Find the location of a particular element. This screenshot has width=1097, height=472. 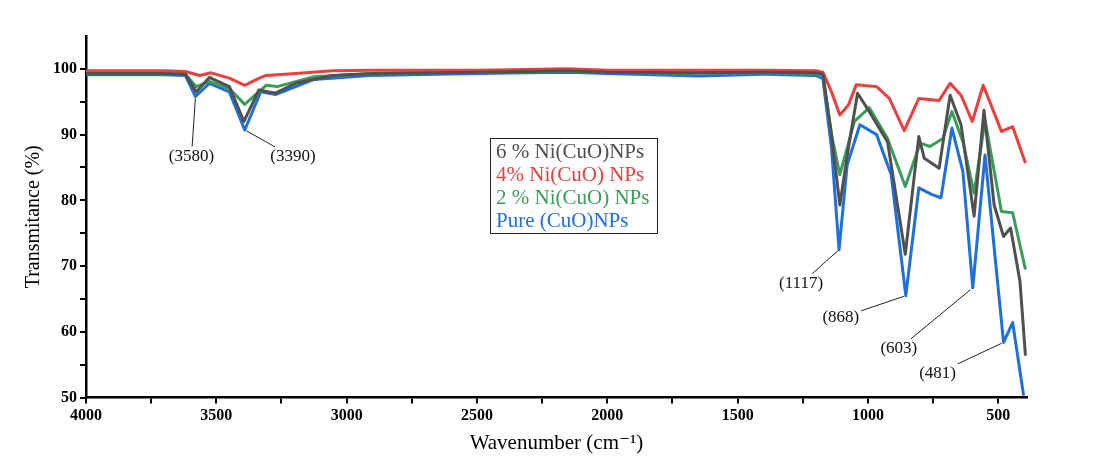

x-tick-label: 1500 is located at coordinates (737, 415).